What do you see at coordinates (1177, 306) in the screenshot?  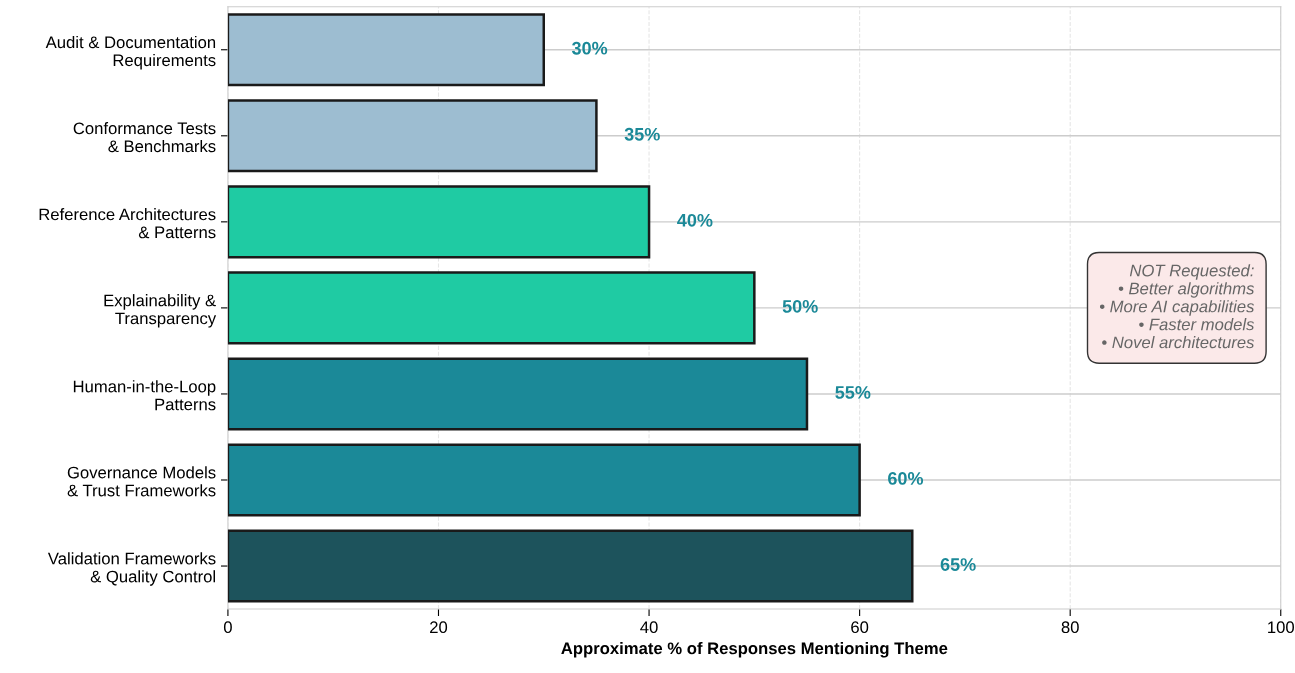 I see `annotation: NOT Requested: • Better algorithms • More AI capabilities • Faster models • Novel architectures` at bounding box center [1177, 306].